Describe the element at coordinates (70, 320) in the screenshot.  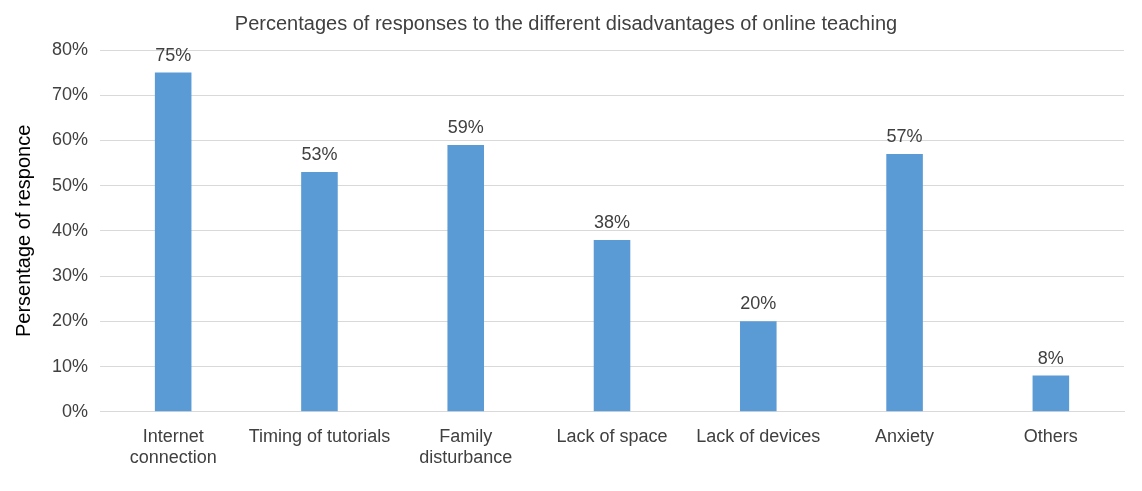
I see `y-tick-label: 20%` at that location.